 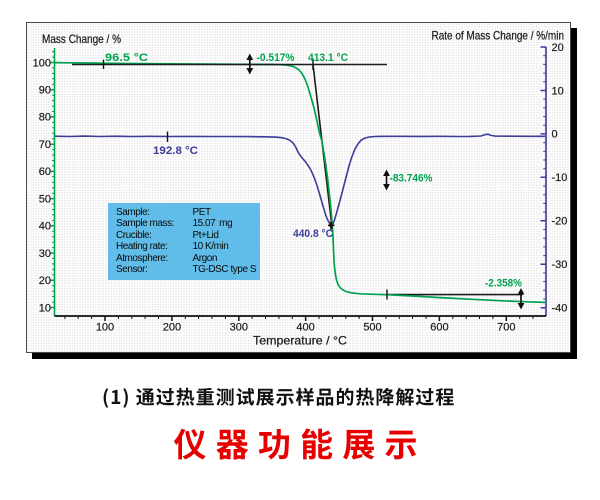 I want to click on svg-text: 40, so click(x=45, y=227).